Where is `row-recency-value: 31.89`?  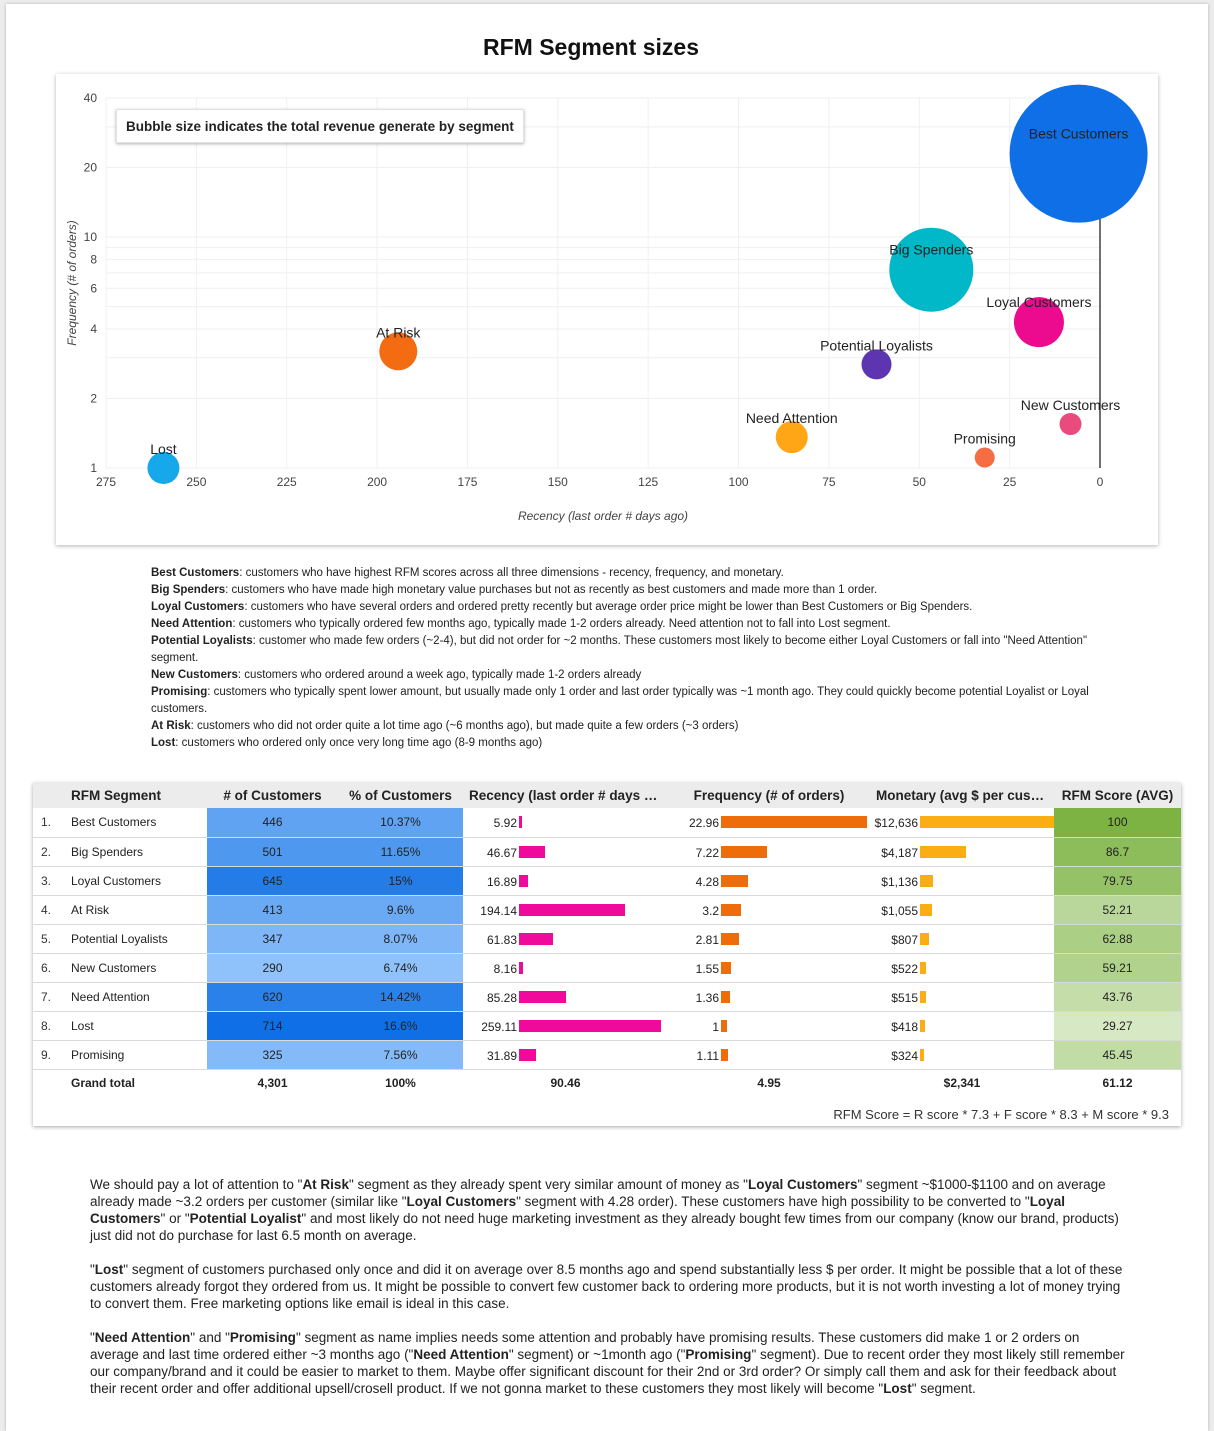 row-recency-value: 31.89 is located at coordinates (501, 1055).